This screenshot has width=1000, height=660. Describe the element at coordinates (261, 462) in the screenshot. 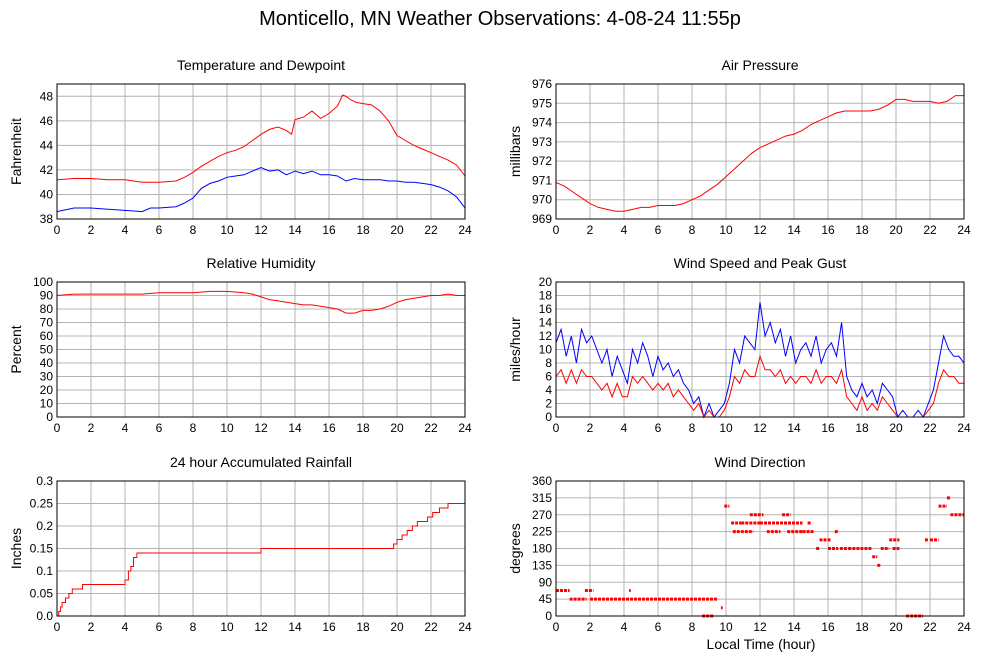

I see `chart-title: 24 hour Accumulated Rainfall` at that location.